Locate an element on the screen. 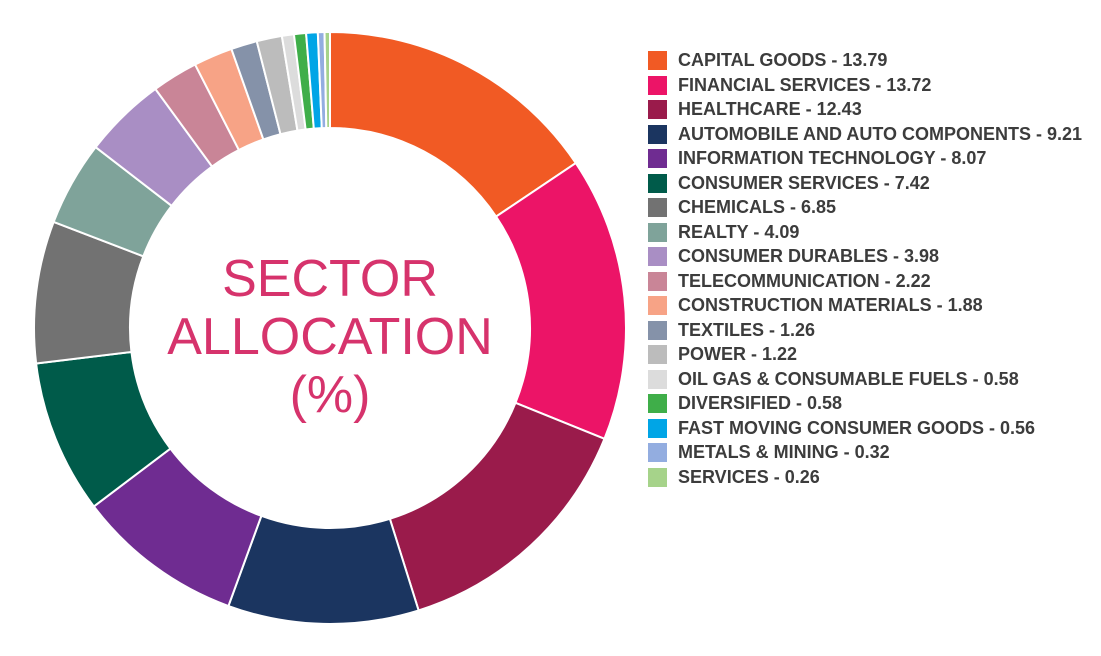 Image resolution: width=1101 pixels, height=656 pixels. legend-label: CONSUMER SERVICES - 7.42 is located at coordinates (804, 182).